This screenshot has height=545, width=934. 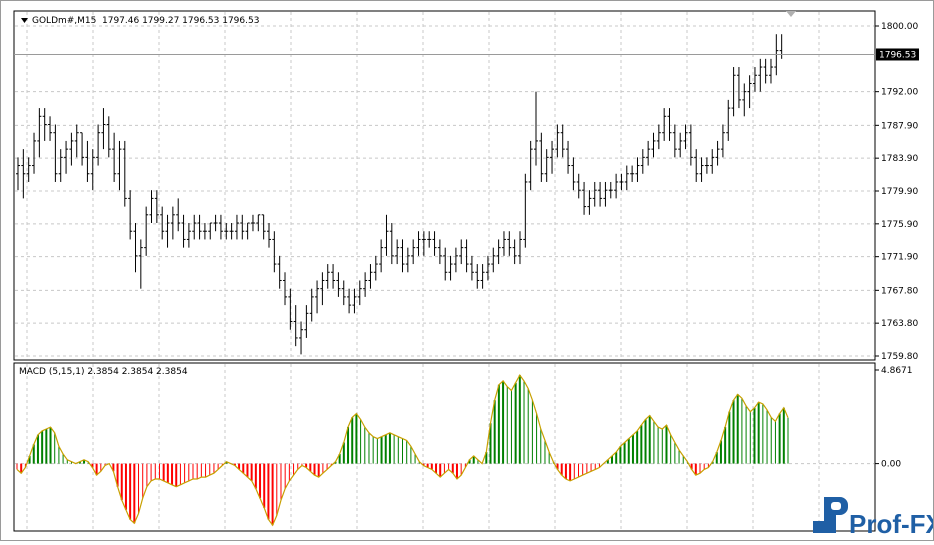 I want to click on ohlc-label: 1797.46 1799.27 1796.53 1796.53, so click(x=180, y=21).